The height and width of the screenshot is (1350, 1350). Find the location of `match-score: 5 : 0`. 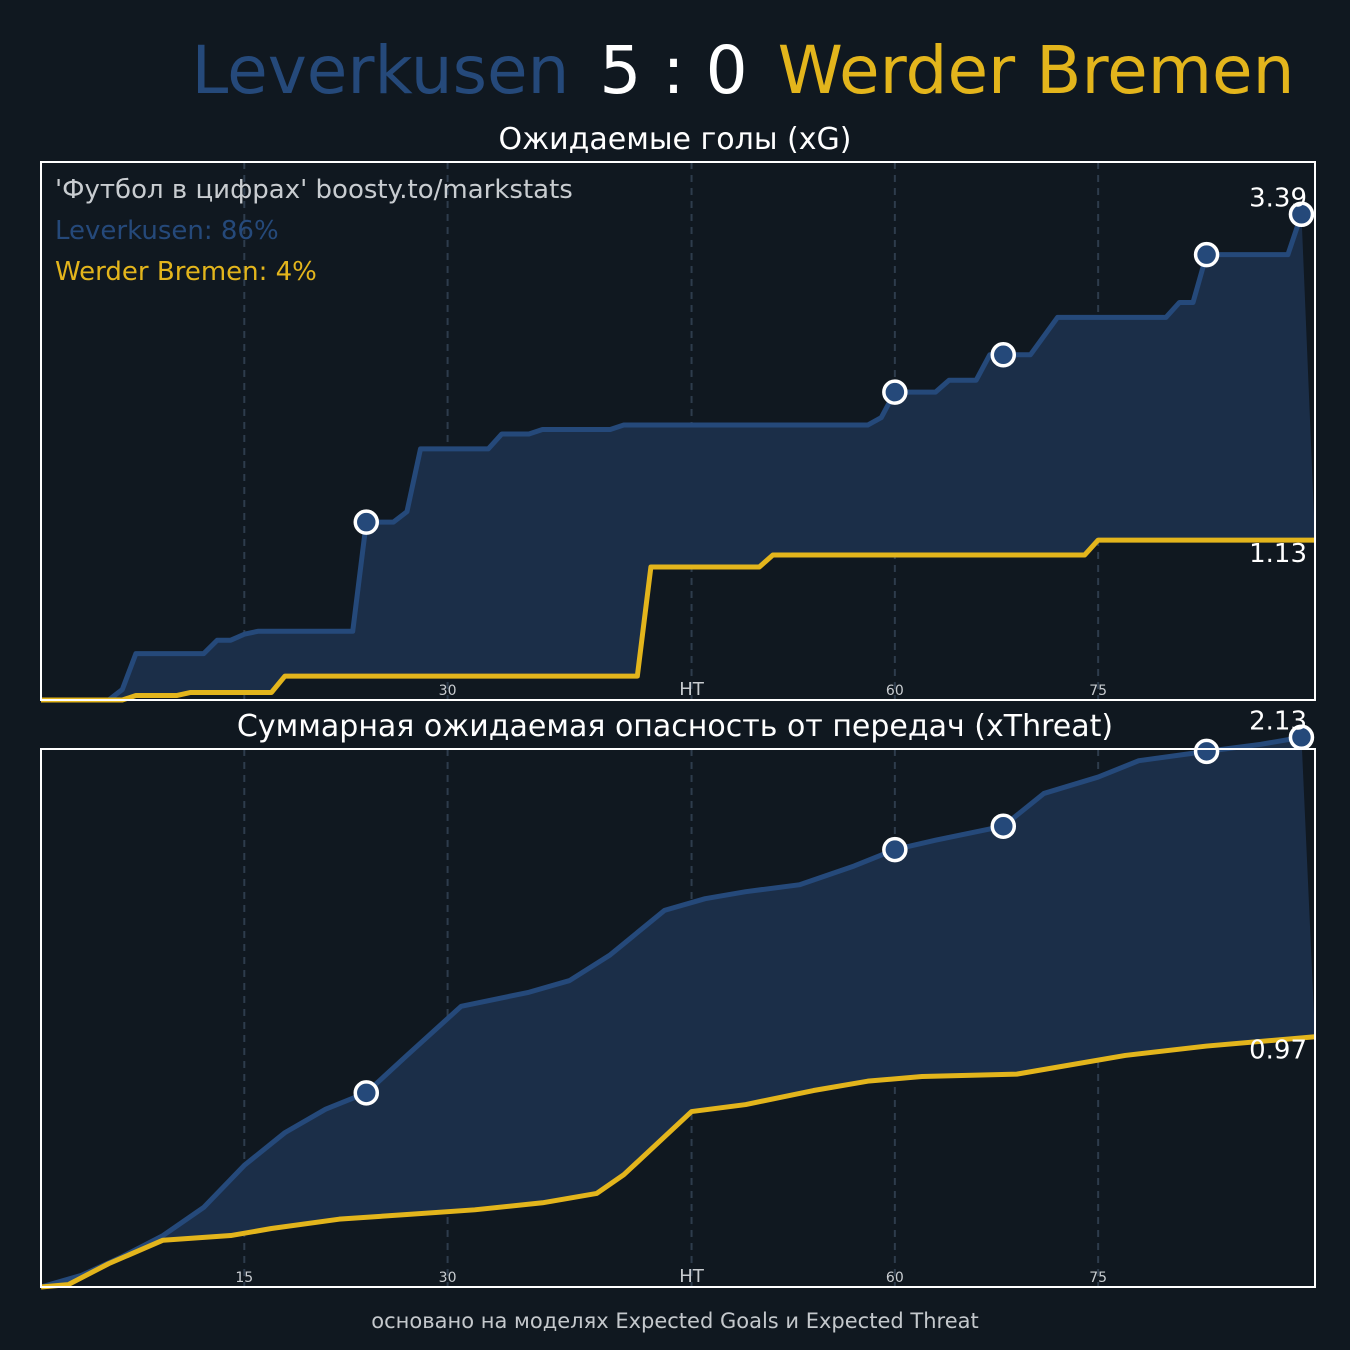

match-score: 5 : 0 is located at coordinates (673, 70).